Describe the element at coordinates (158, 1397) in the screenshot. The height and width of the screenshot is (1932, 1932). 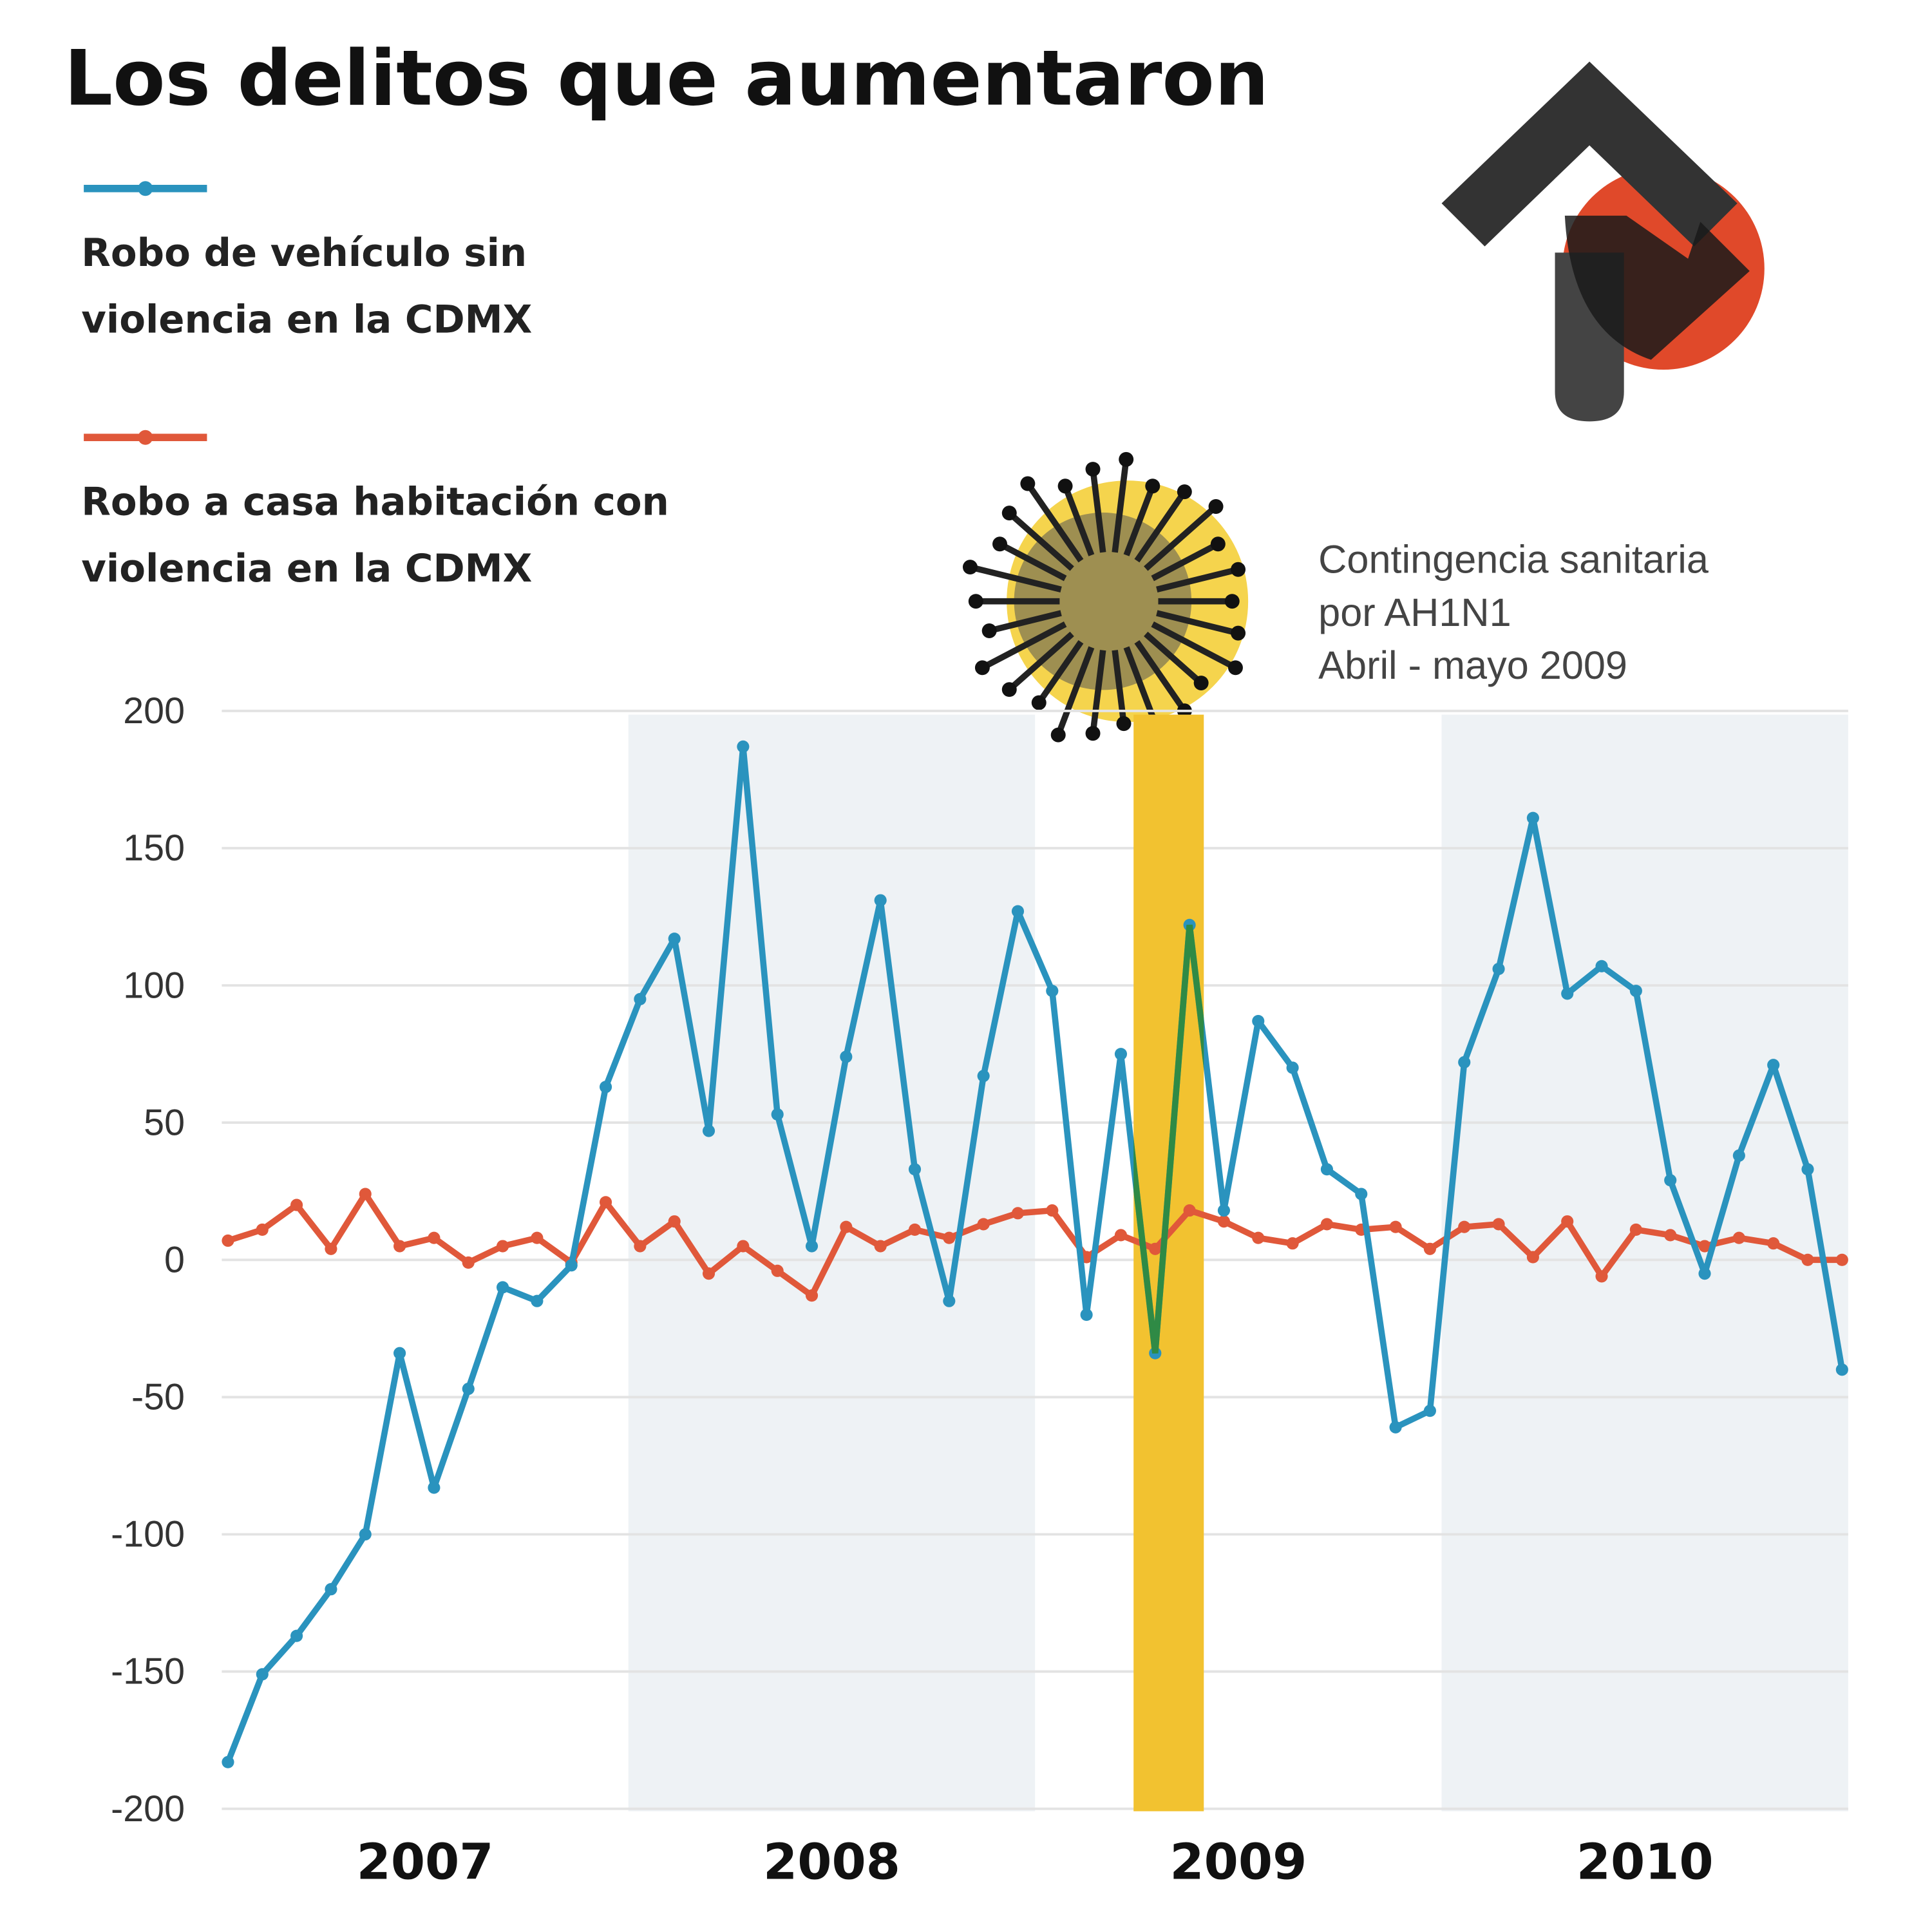
I see `y-tick-label: -50` at that location.